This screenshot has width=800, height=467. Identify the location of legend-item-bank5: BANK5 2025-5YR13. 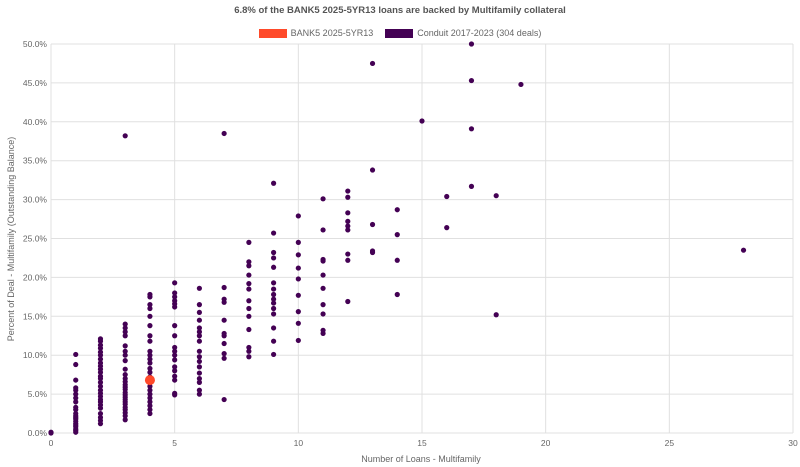
(315, 33).